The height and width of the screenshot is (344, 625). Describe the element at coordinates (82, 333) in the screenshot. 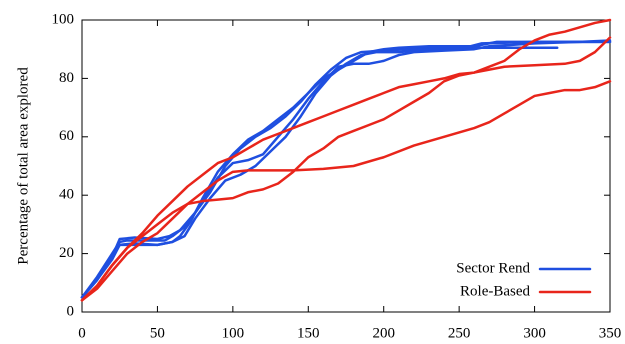

I see `x-tick-label: 0` at that location.